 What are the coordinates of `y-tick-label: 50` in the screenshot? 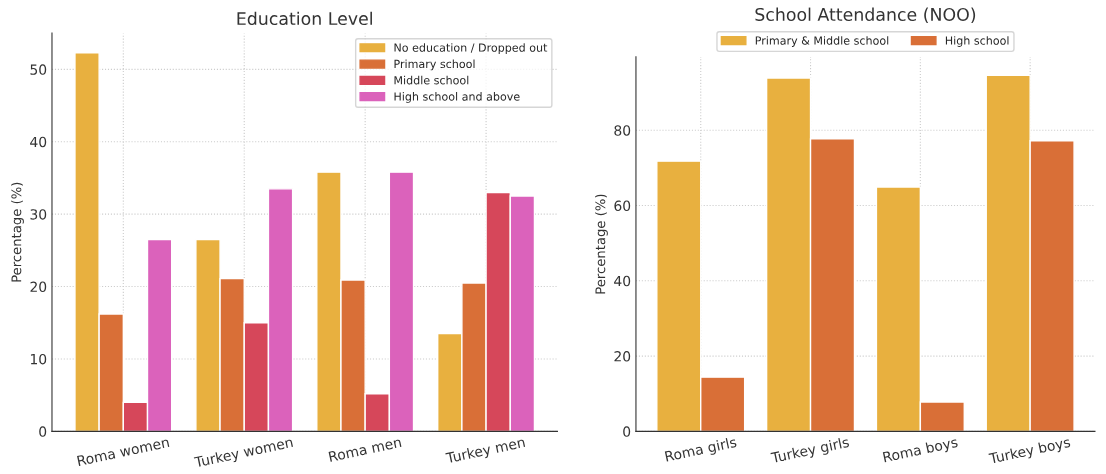 It's located at (38, 69).